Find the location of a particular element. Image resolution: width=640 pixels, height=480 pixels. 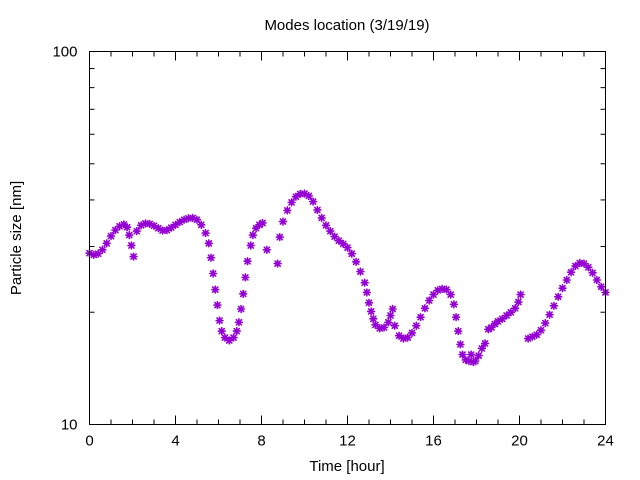

x-tick-label: 4 is located at coordinates (175, 441).